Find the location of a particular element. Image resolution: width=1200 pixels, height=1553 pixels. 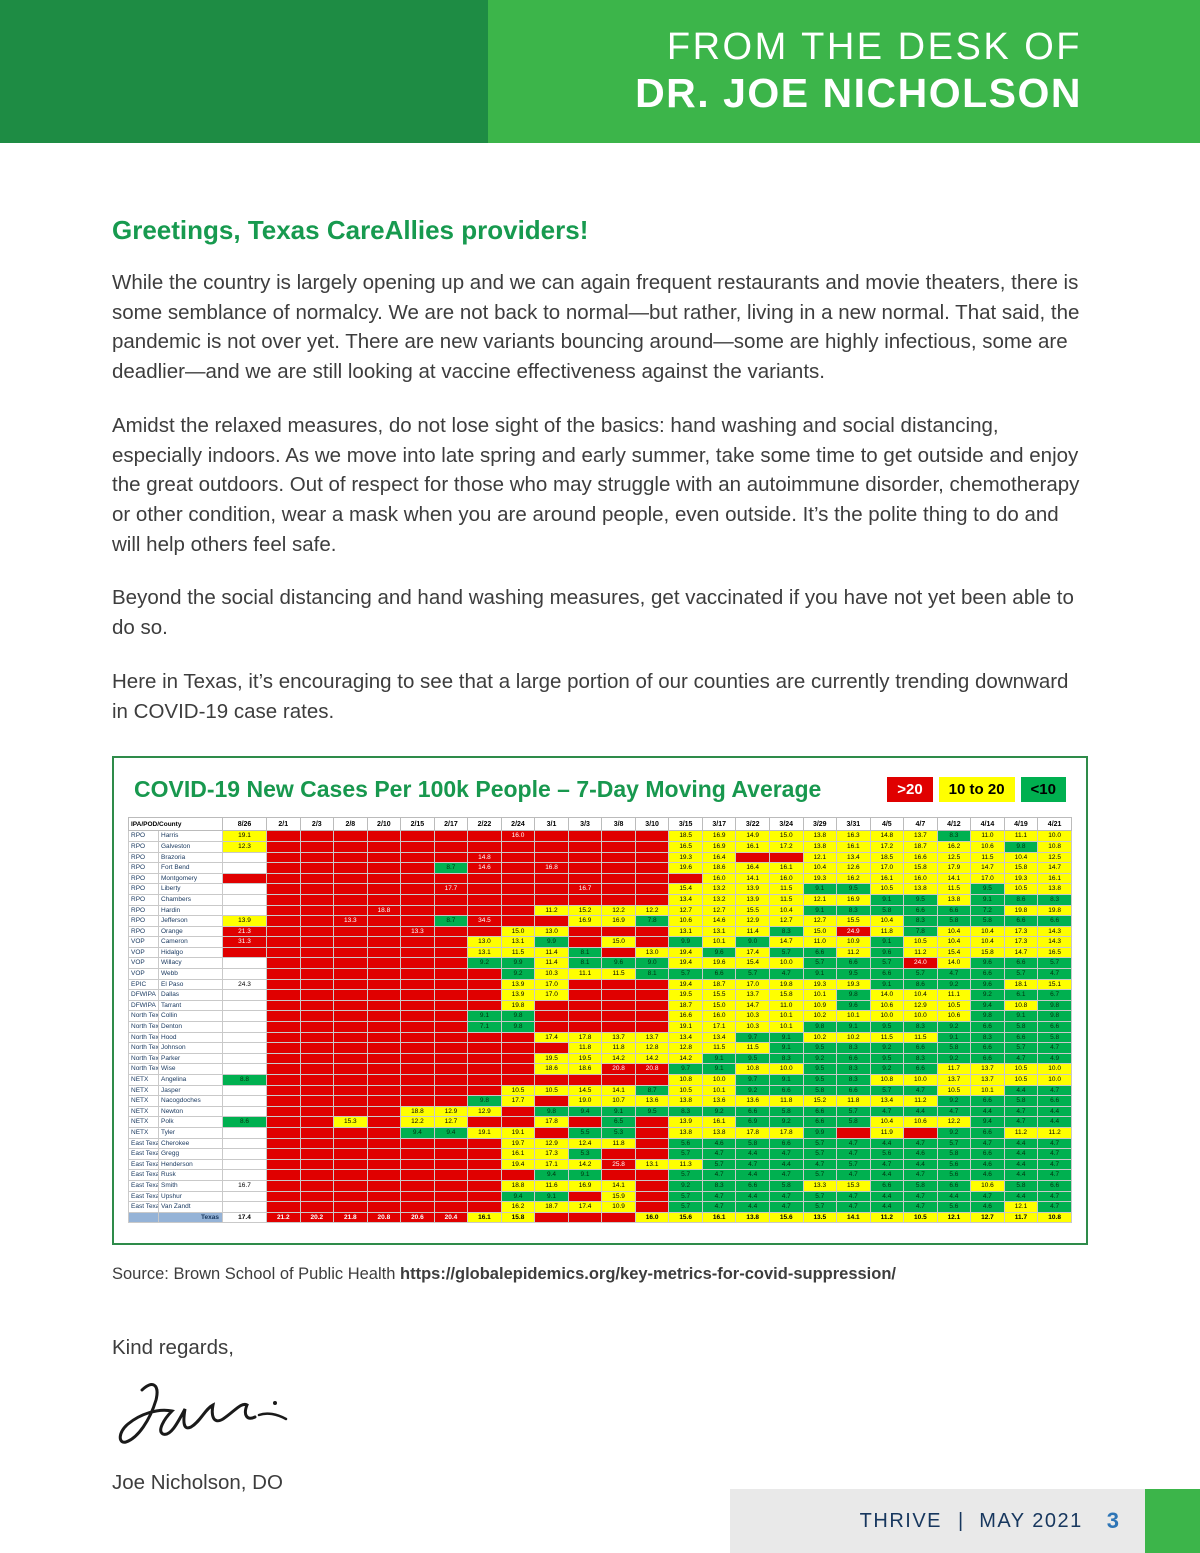

heatmap-cell: 4.4 is located at coordinates (987, 1111).